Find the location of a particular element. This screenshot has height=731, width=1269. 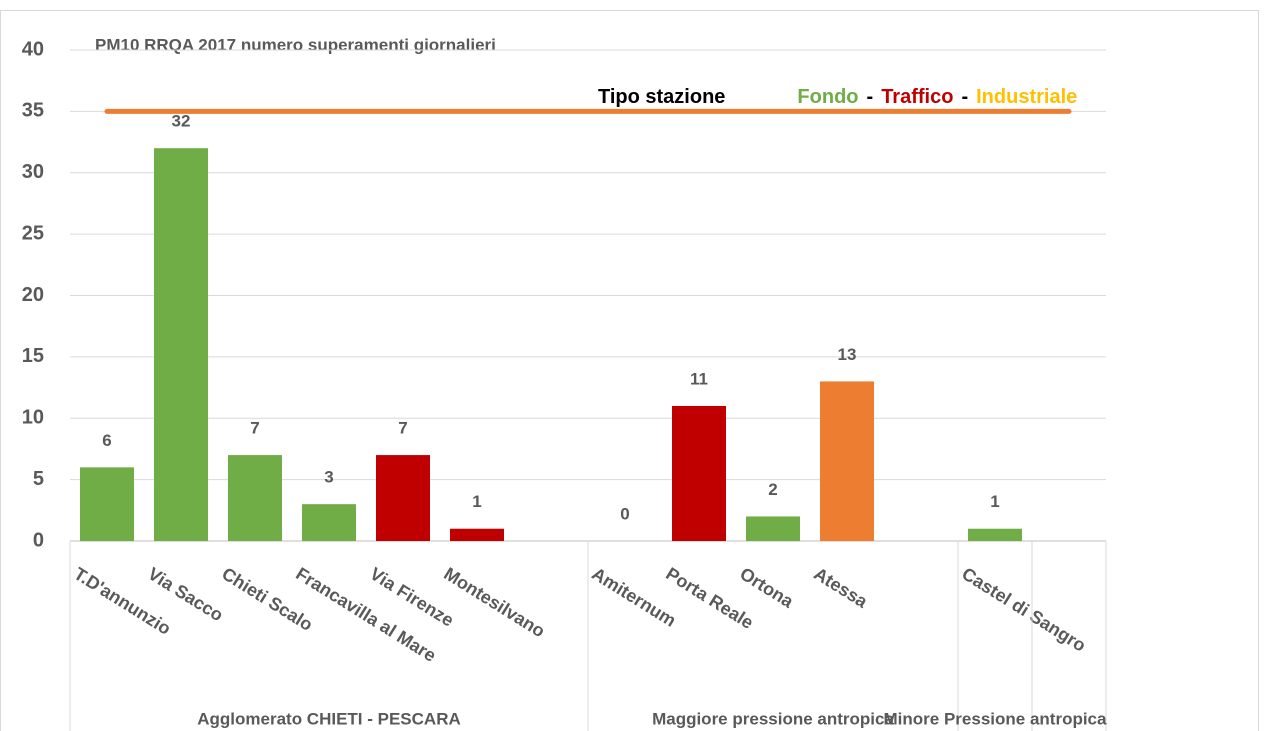

legend-entry: Tipo stazione is located at coordinates (661, 97).